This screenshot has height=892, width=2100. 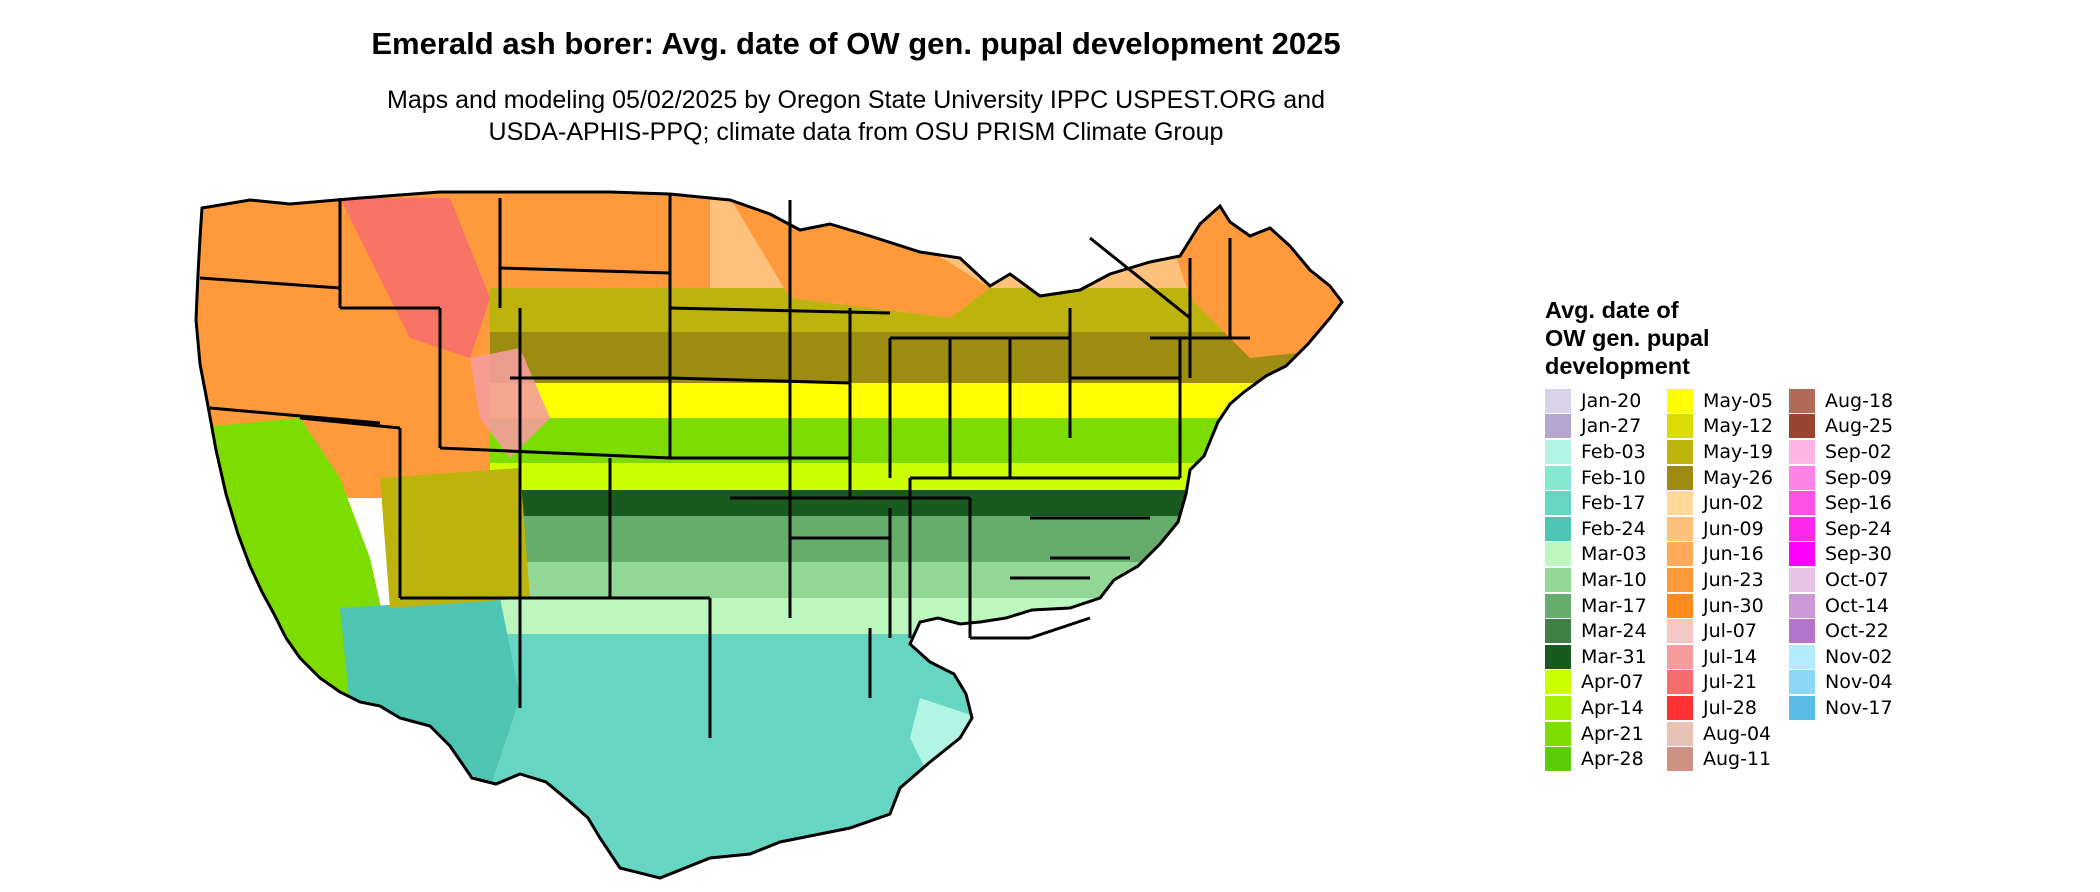 I want to click on legend-item: Feb-24, so click(x=1606, y=529).